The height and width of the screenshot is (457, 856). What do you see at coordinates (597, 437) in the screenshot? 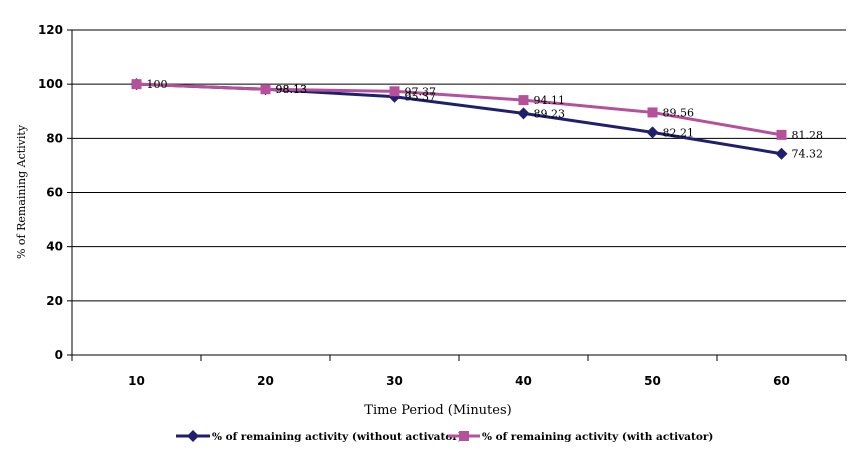
I see `legend-label: % of remaining activity (with activator)` at bounding box center [597, 437].